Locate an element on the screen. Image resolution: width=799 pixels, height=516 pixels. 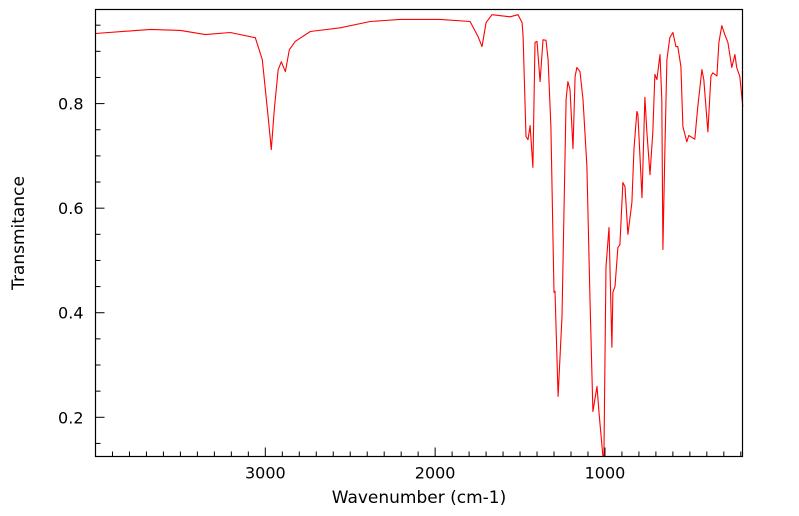
y-tick-label: 0.4 is located at coordinates (70, 313).